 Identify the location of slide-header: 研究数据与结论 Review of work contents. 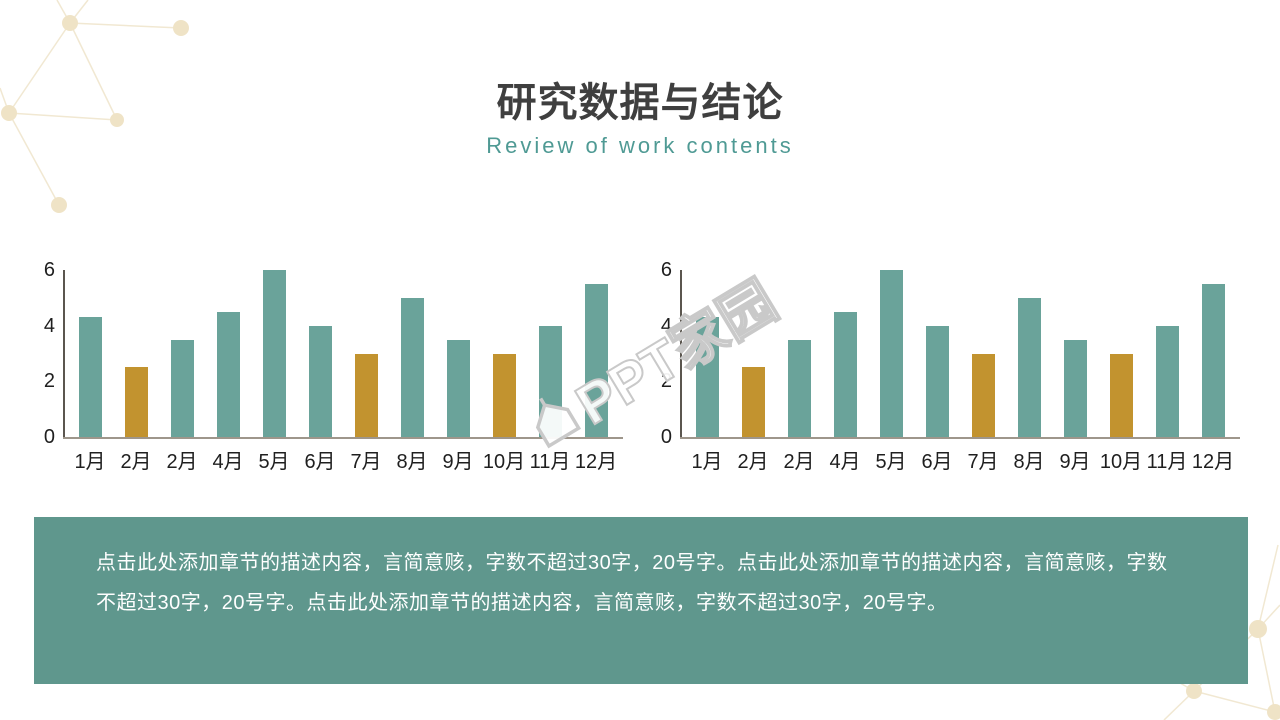
(640, 119).